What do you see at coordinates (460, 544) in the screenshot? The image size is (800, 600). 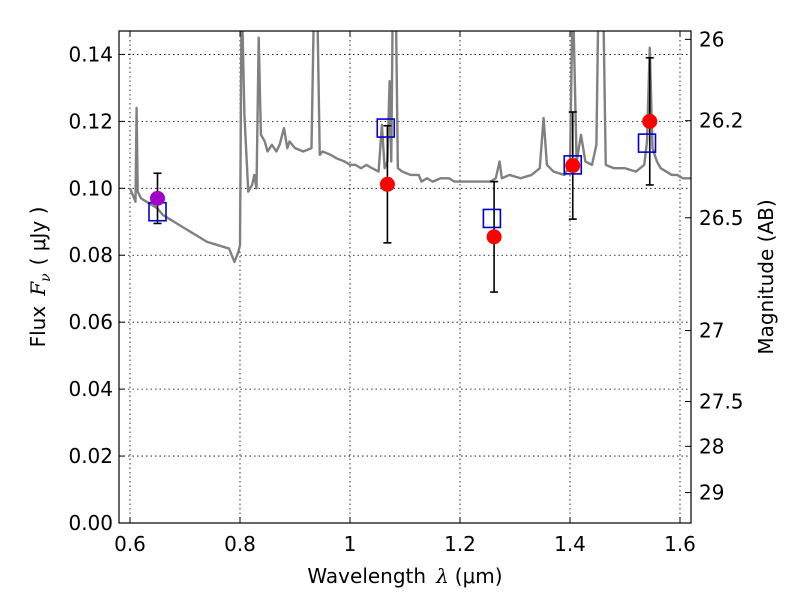 I see `x-tick-label: 1.2` at bounding box center [460, 544].